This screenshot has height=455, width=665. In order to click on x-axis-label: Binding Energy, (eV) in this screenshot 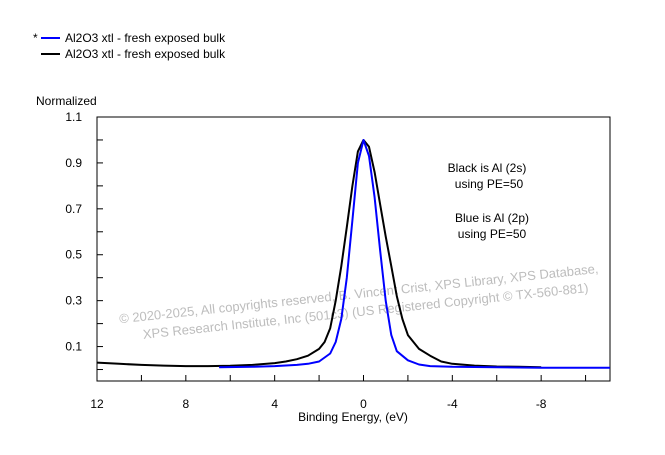, I will do `click(353, 417)`.